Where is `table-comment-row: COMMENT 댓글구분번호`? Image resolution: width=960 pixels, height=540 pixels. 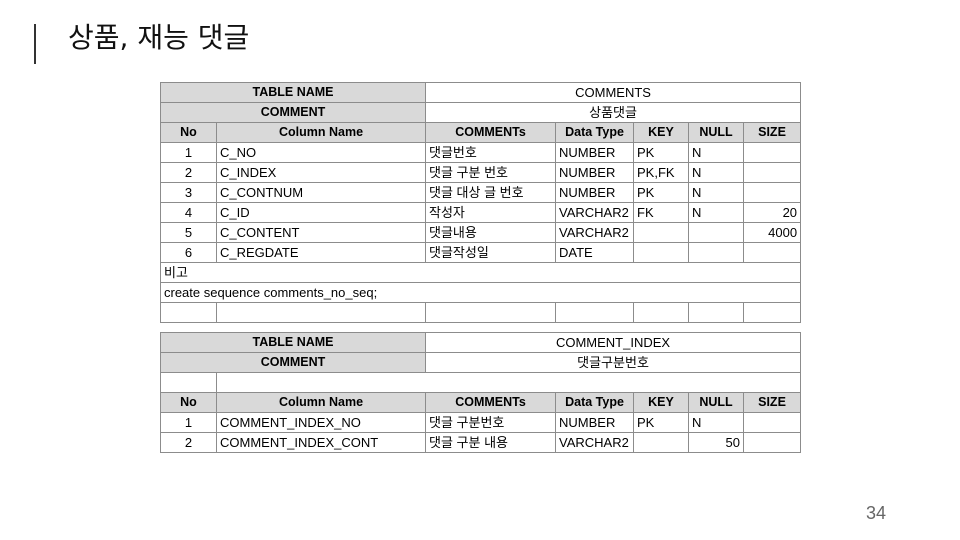
table-comment-row: COMMENT 댓글구분번호 is located at coordinates (480, 362).